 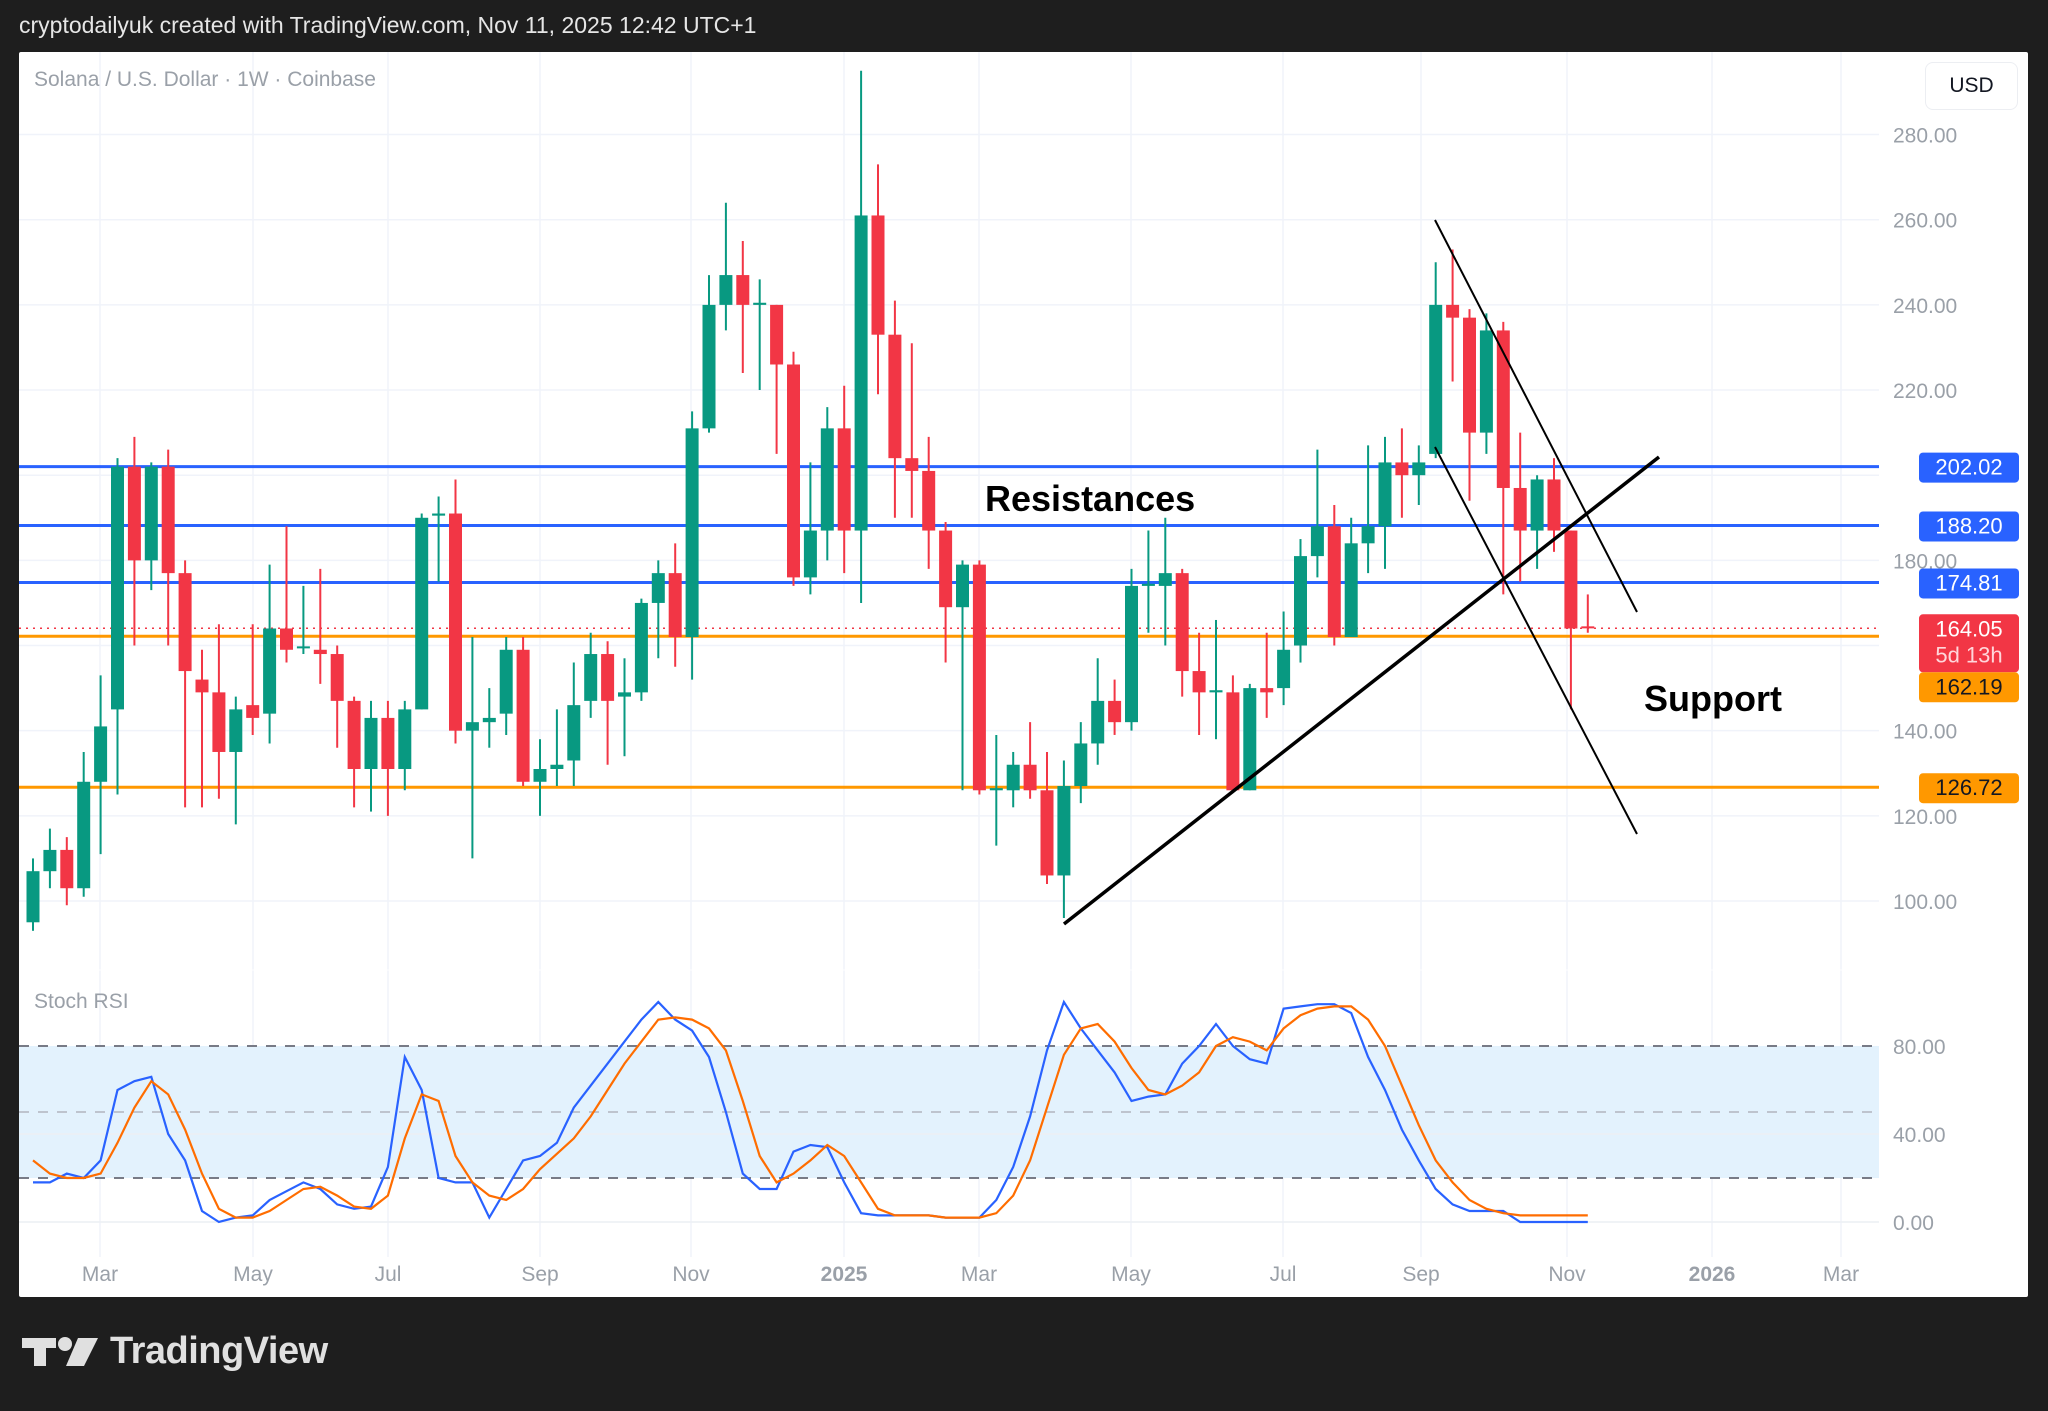 I want to click on tradingview-logo: TradingView, so click(x=175, y=1351).